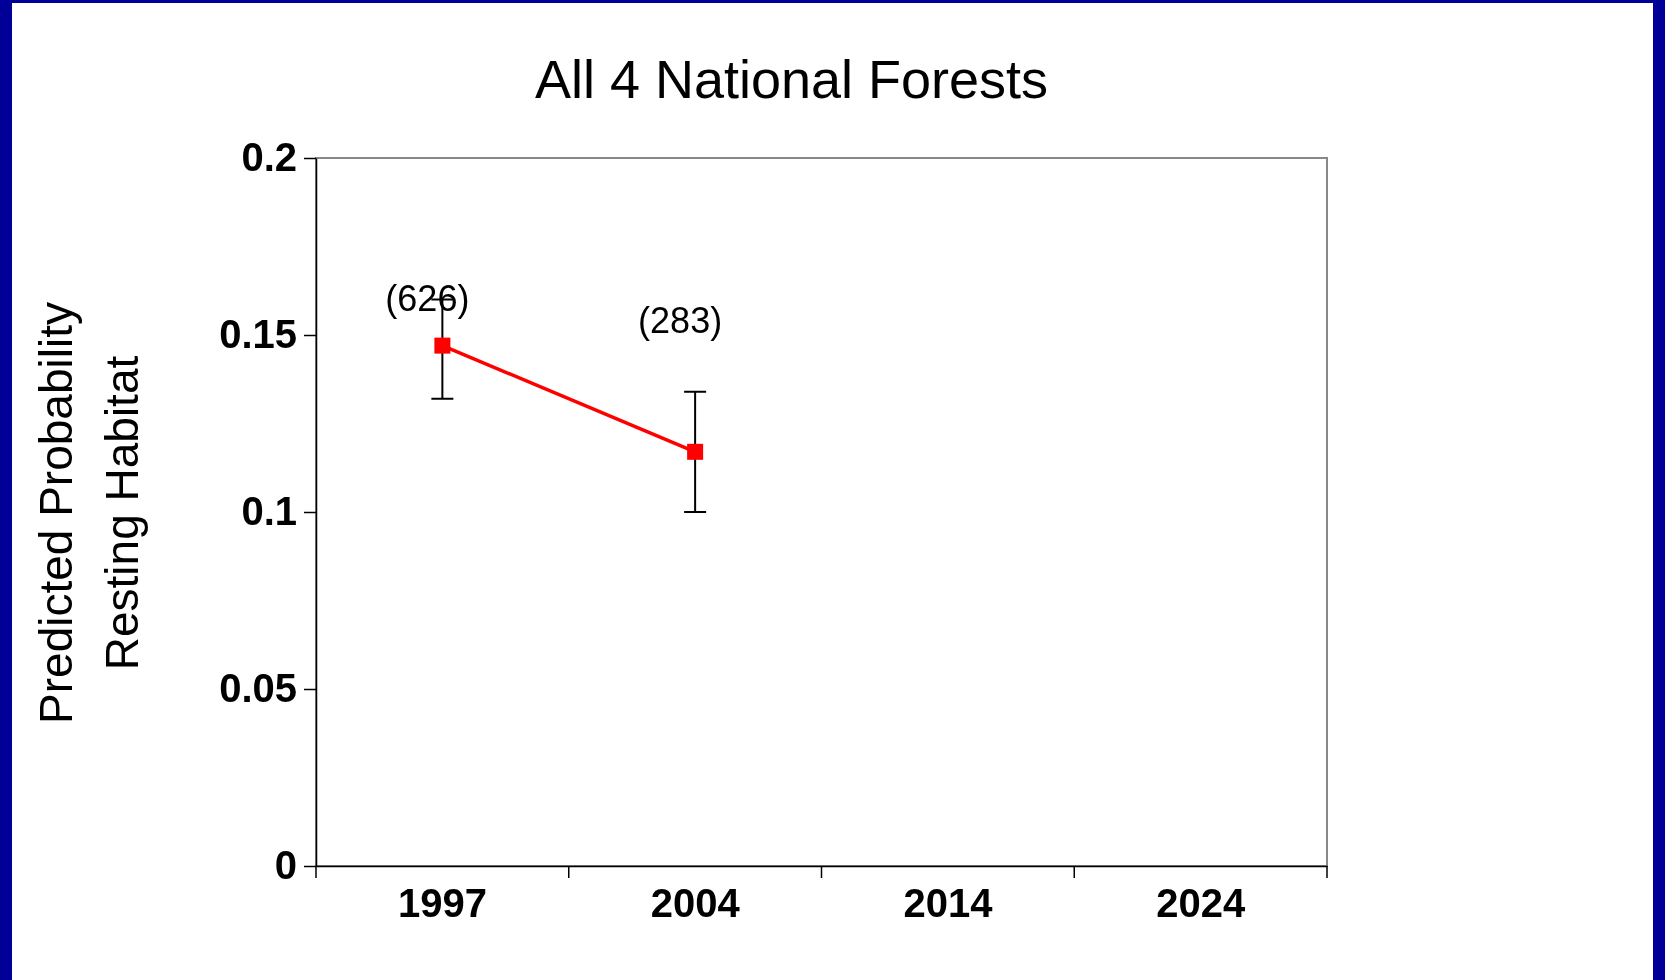 This screenshot has height=980, width=1665. I want to click on x-tick-label: 1997, so click(442, 903).